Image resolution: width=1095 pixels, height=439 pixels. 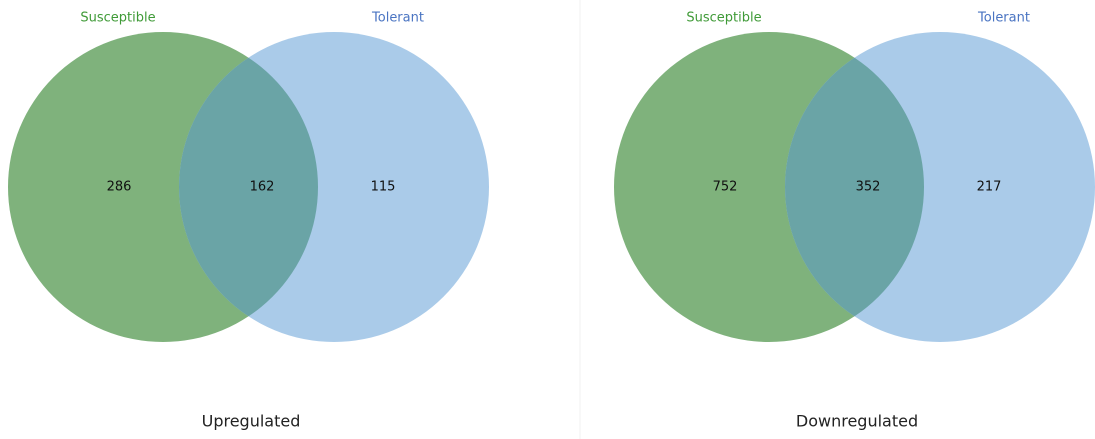 What do you see at coordinates (383, 187) in the screenshot?
I see `count-label: 115` at bounding box center [383, 187].